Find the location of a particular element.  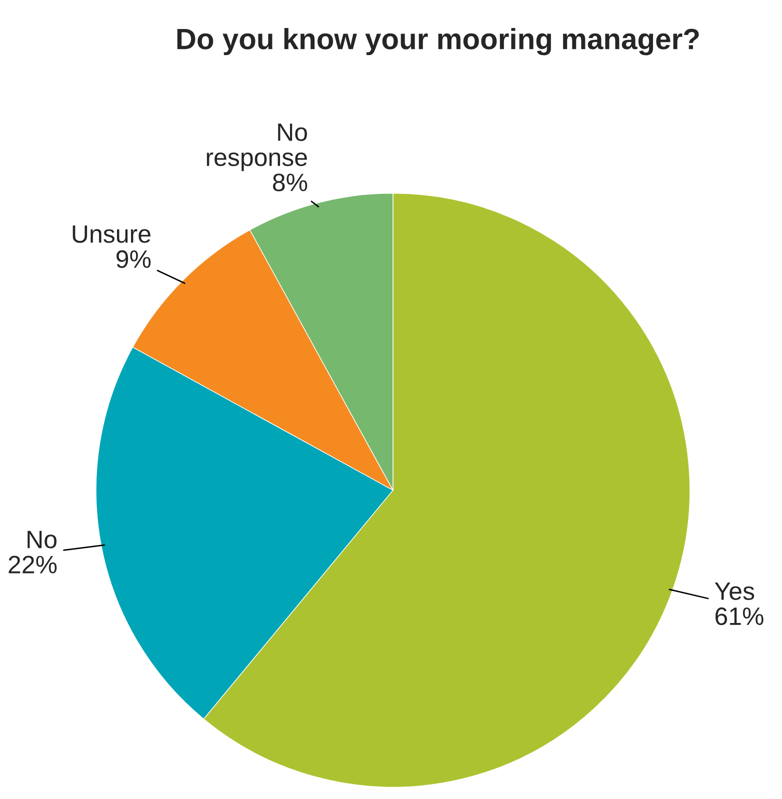

slice-label: Unsure is located at coordinates (111, 234).